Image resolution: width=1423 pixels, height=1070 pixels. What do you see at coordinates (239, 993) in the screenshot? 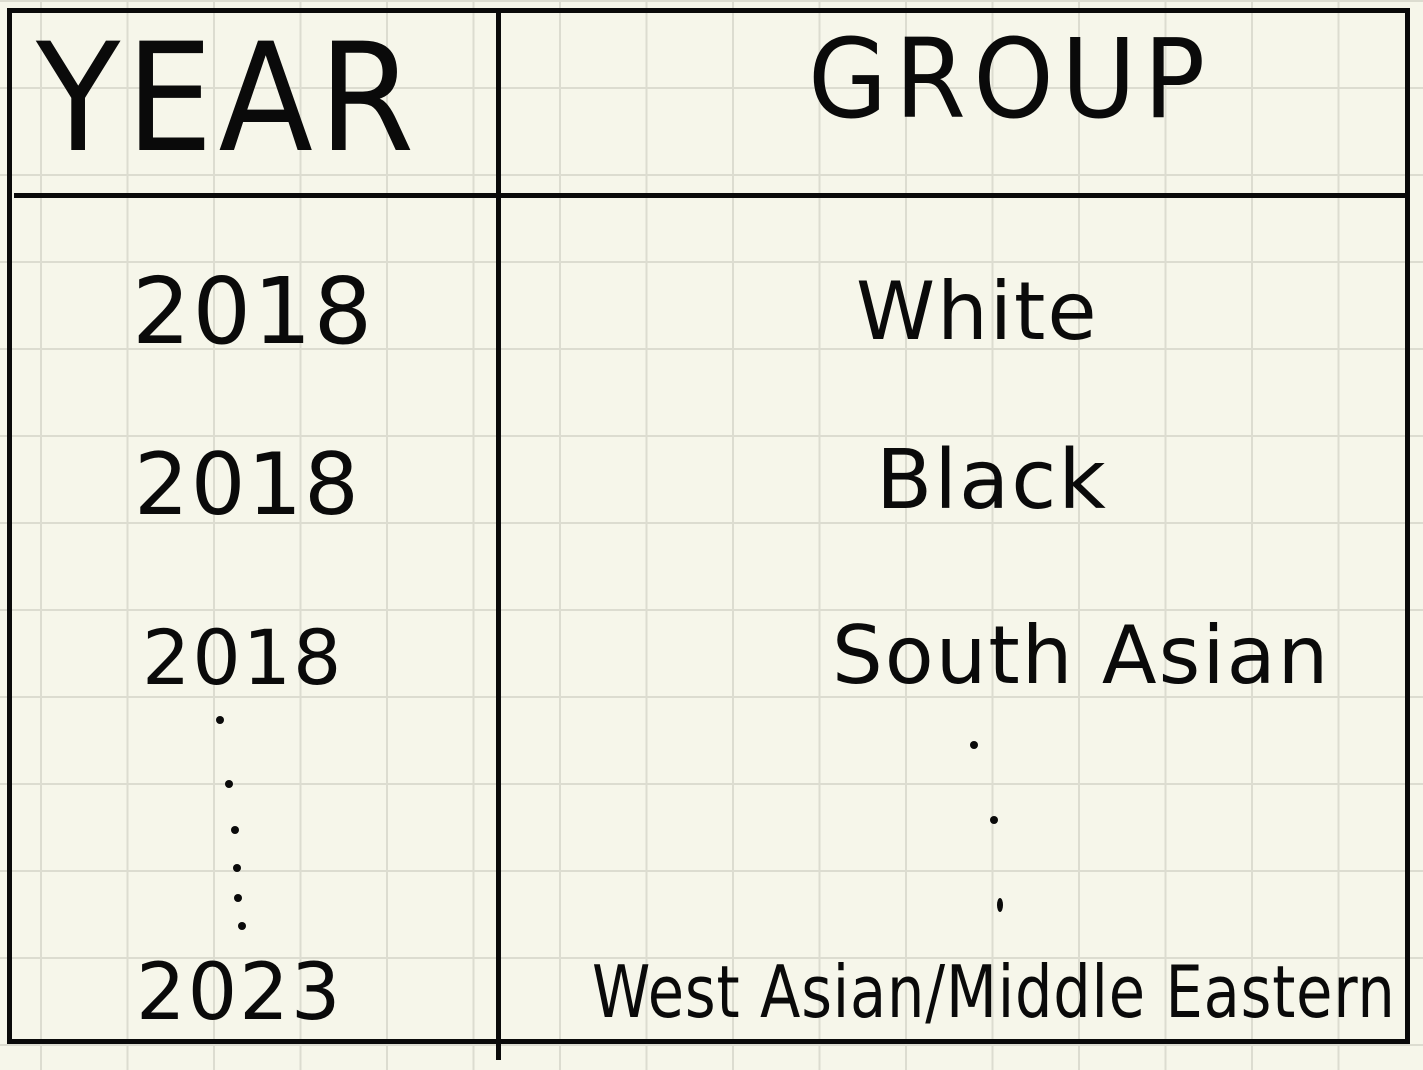
I see `year-cell: 2023` at bounding box center [239, 993].